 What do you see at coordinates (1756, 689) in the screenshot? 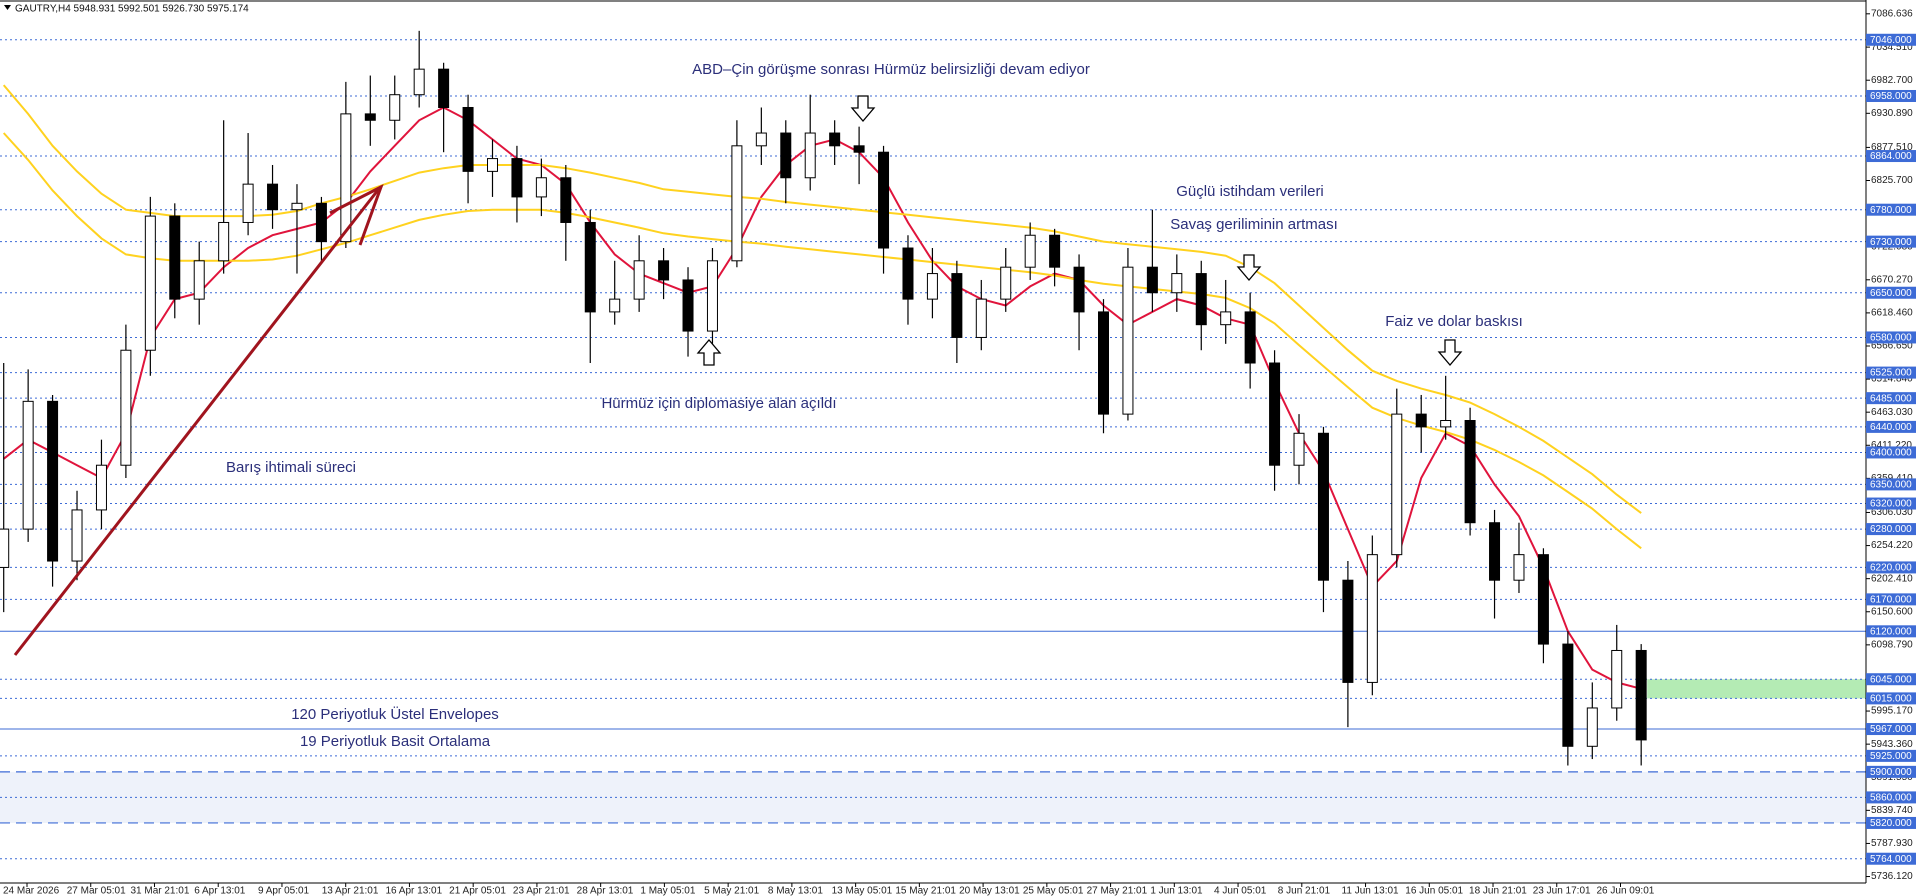
I see `target-zone` at bounding box center [1756, 689].